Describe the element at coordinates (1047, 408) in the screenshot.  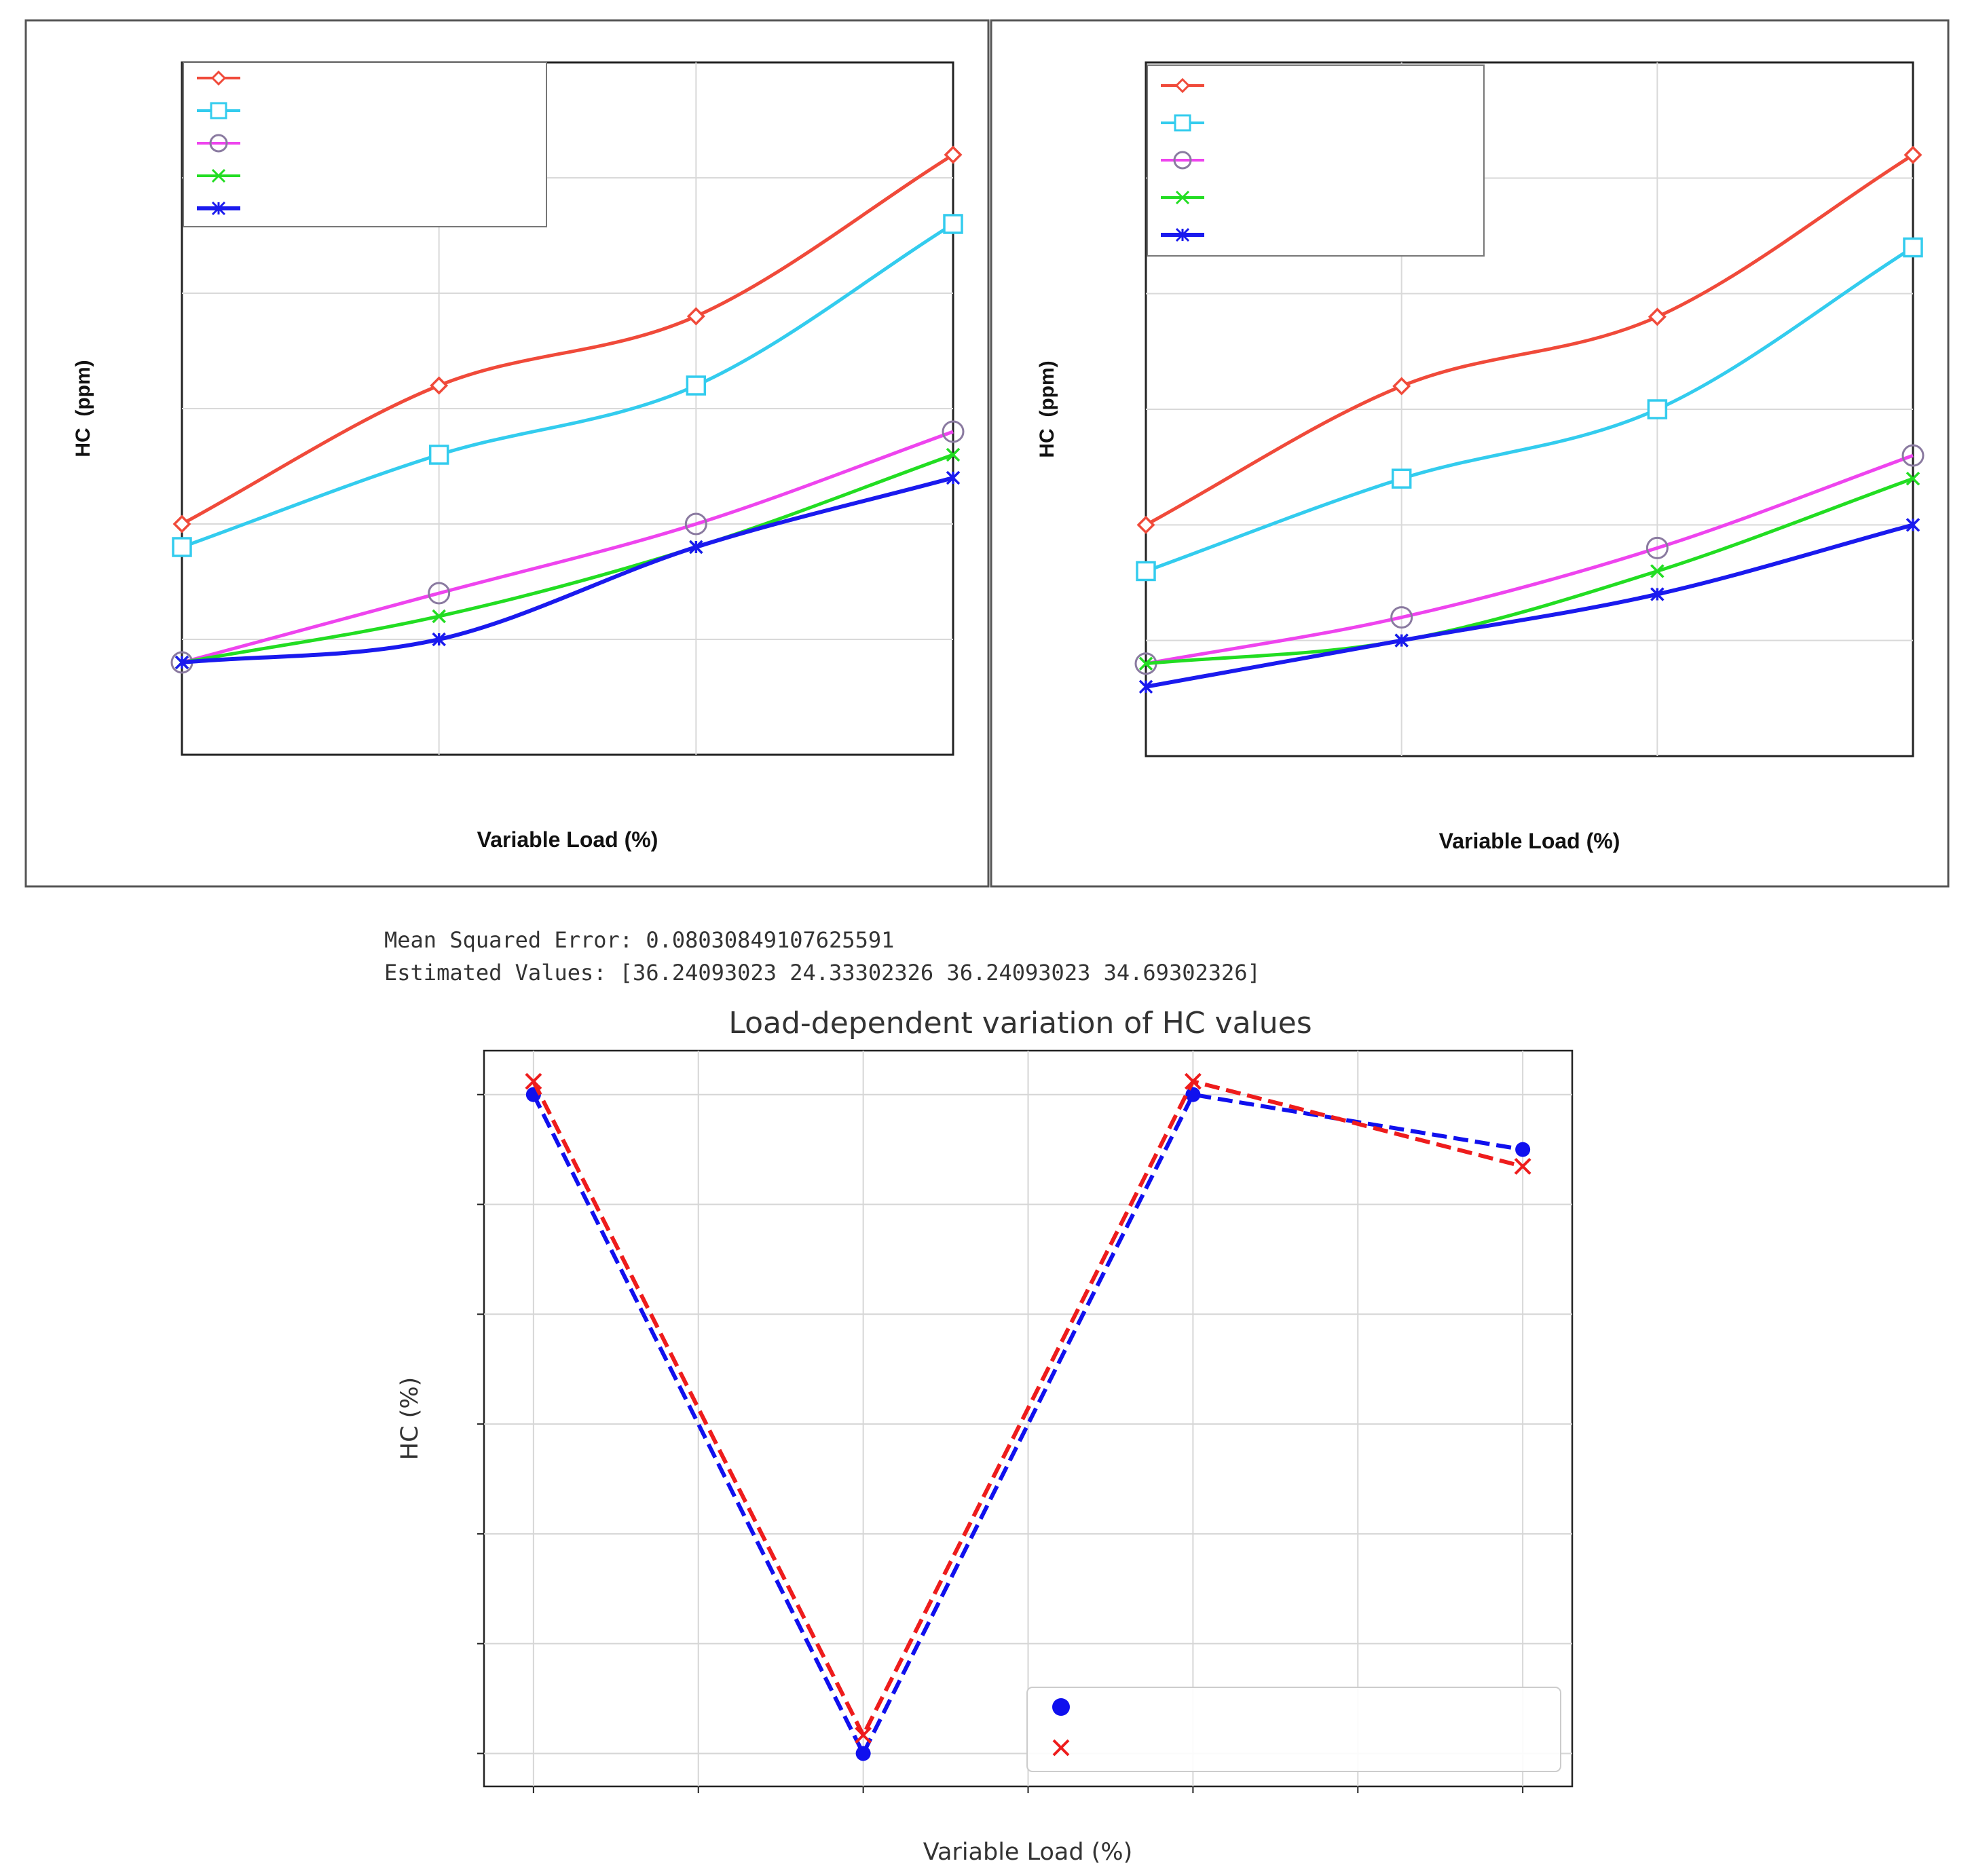
I see `chart2-y-axis-label: HC (ppm)` at that location.